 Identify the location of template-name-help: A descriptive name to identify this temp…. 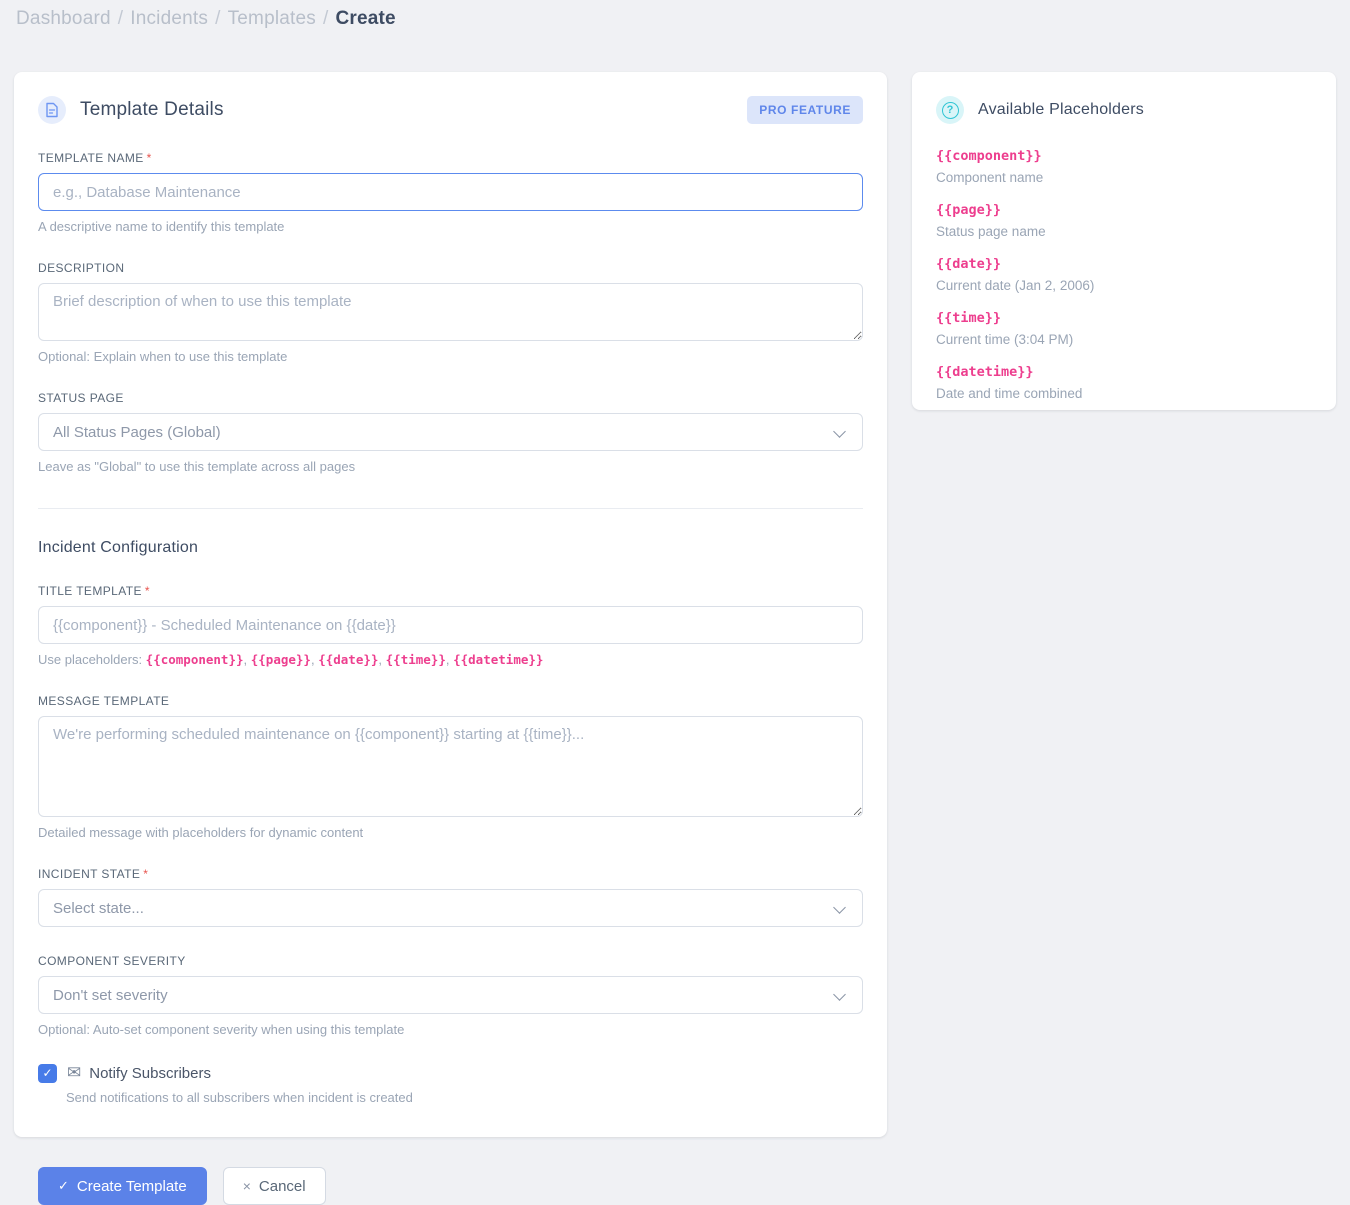
(161, 226).